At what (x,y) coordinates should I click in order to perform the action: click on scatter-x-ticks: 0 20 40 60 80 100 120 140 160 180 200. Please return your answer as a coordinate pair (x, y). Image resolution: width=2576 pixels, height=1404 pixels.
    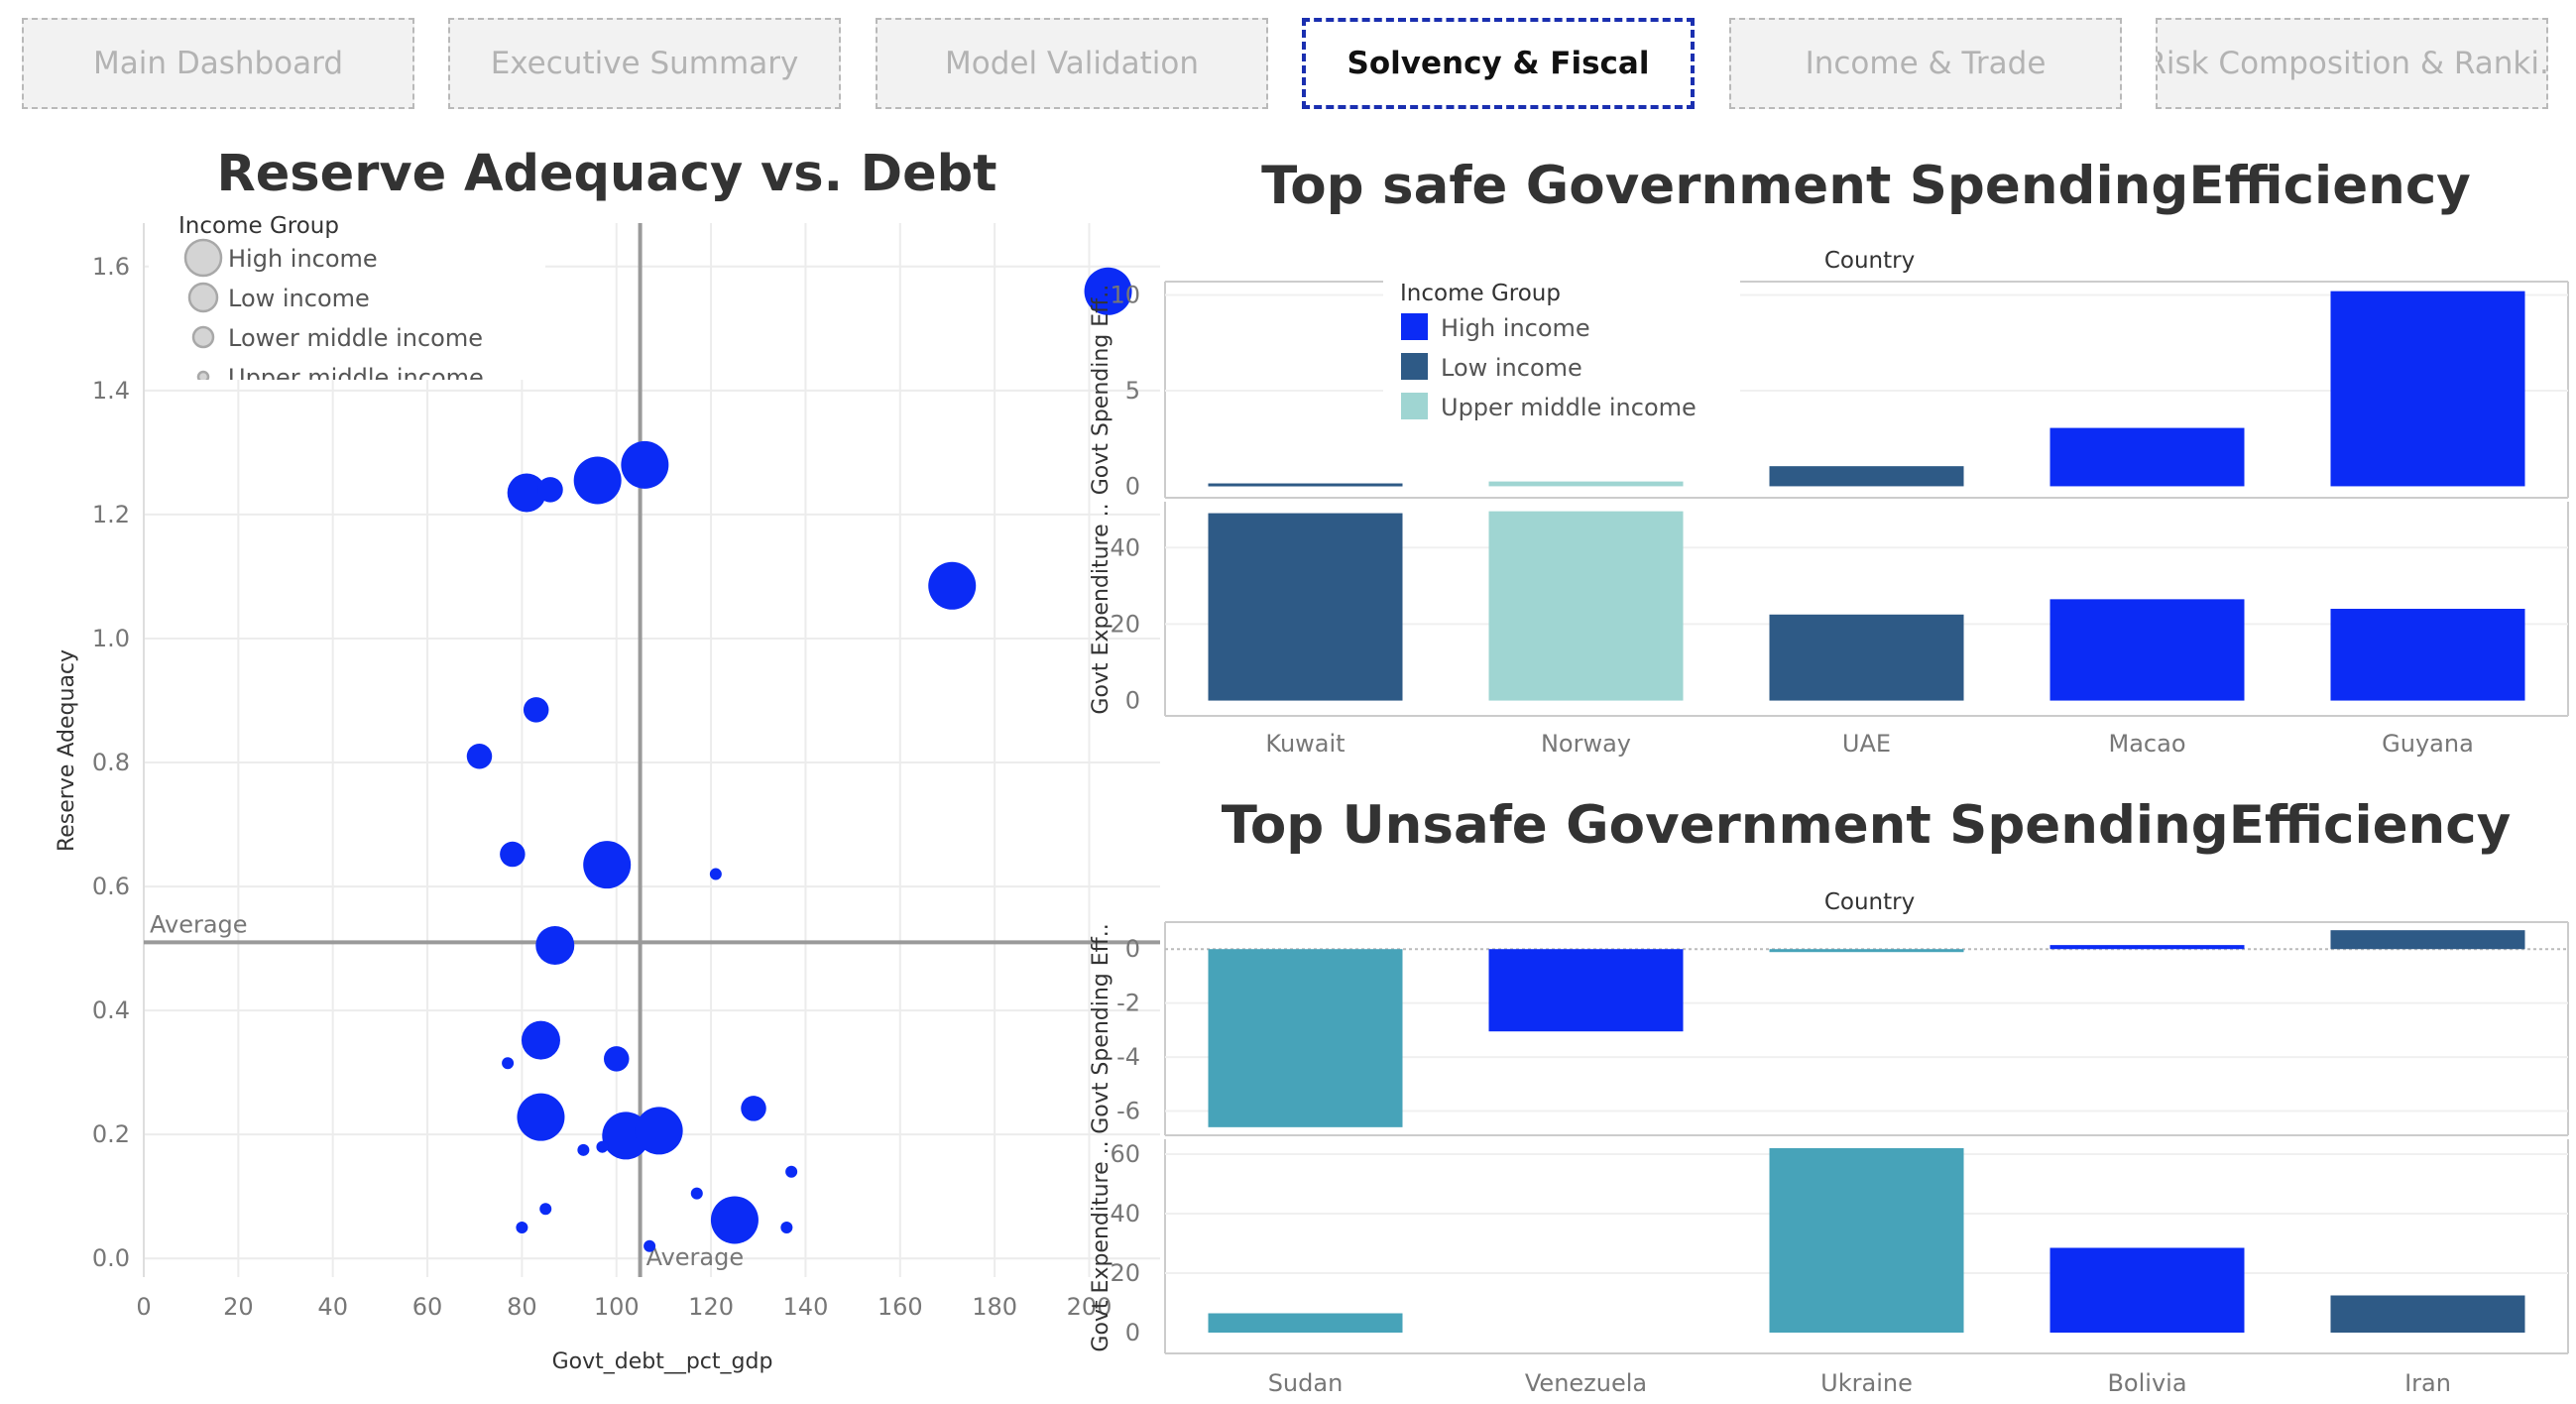
    Looking at the image, I should click on (624, 1307).